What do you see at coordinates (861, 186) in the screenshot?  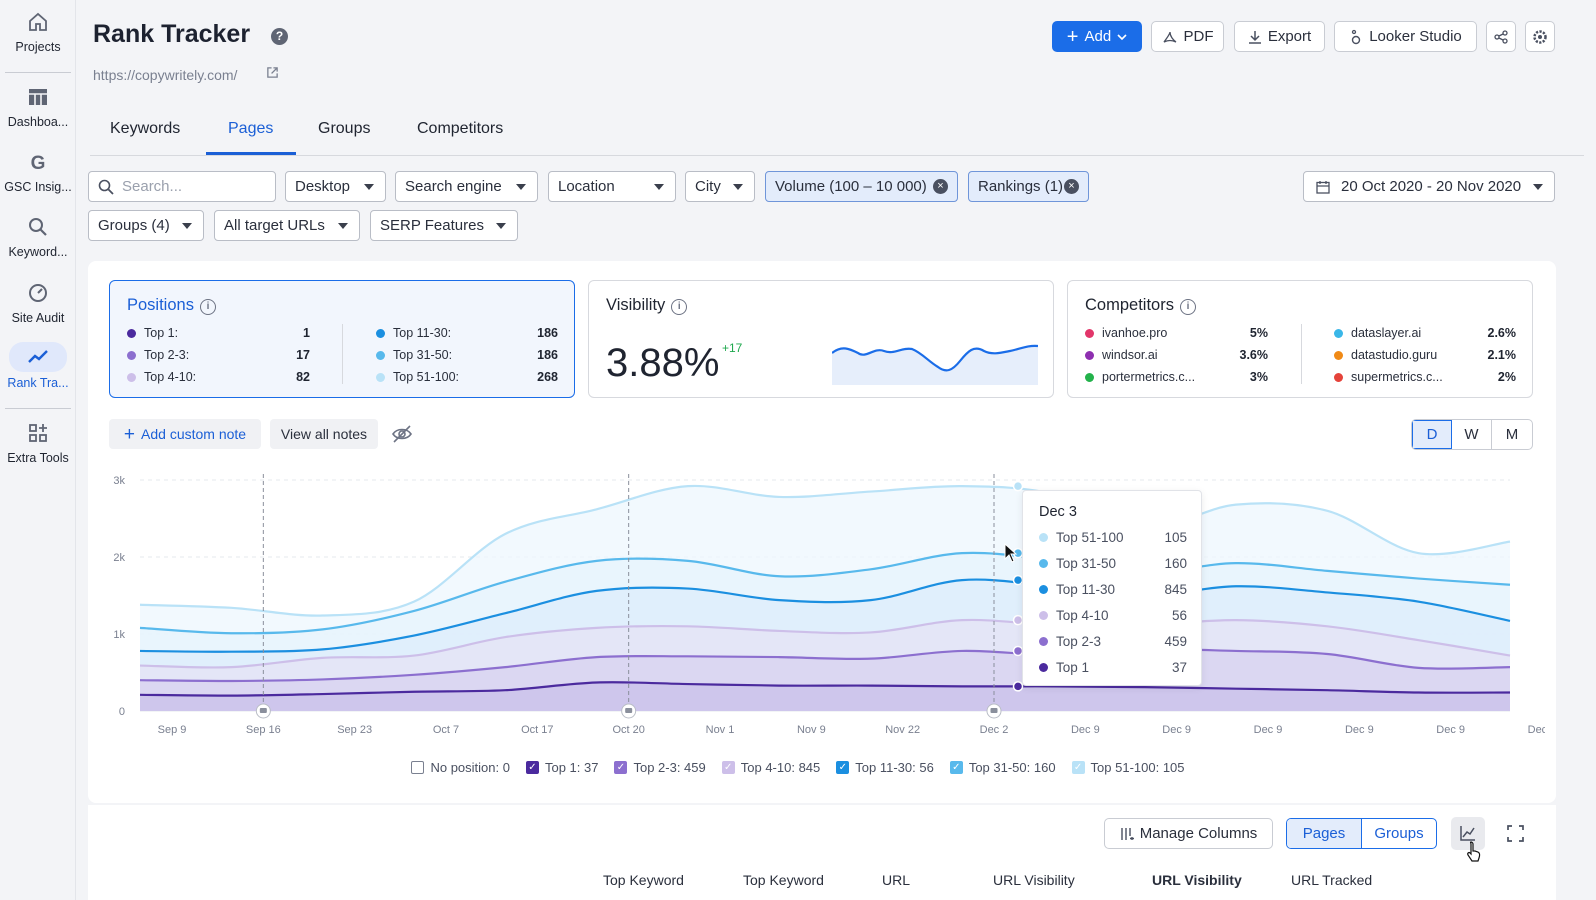 I see `volume-filter-tag: Volume (100 – 10 000) ×` at bounding box center [861, 186].